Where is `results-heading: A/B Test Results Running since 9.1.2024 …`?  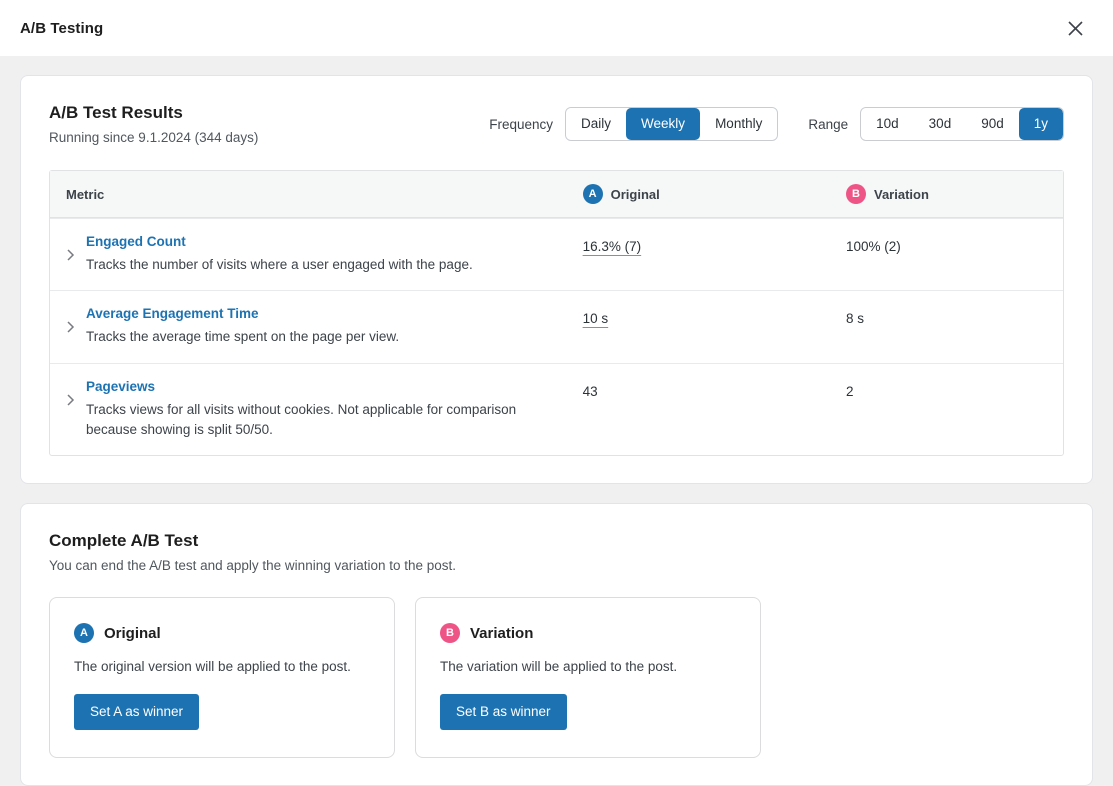
results-heading: A/B Test Results Running since 9.1.2024 … is located at coordinates (153, 124).